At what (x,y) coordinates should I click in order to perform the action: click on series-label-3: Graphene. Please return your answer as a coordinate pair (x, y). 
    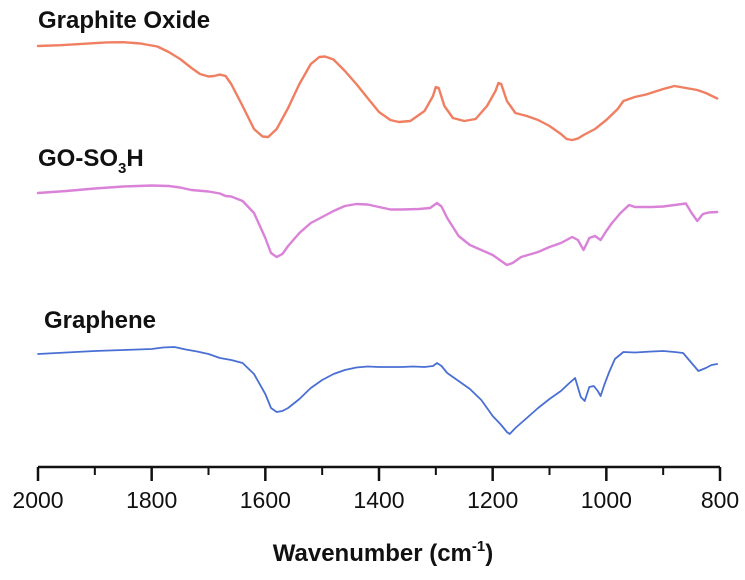
    Looking at the image, I should click on (100, 320).